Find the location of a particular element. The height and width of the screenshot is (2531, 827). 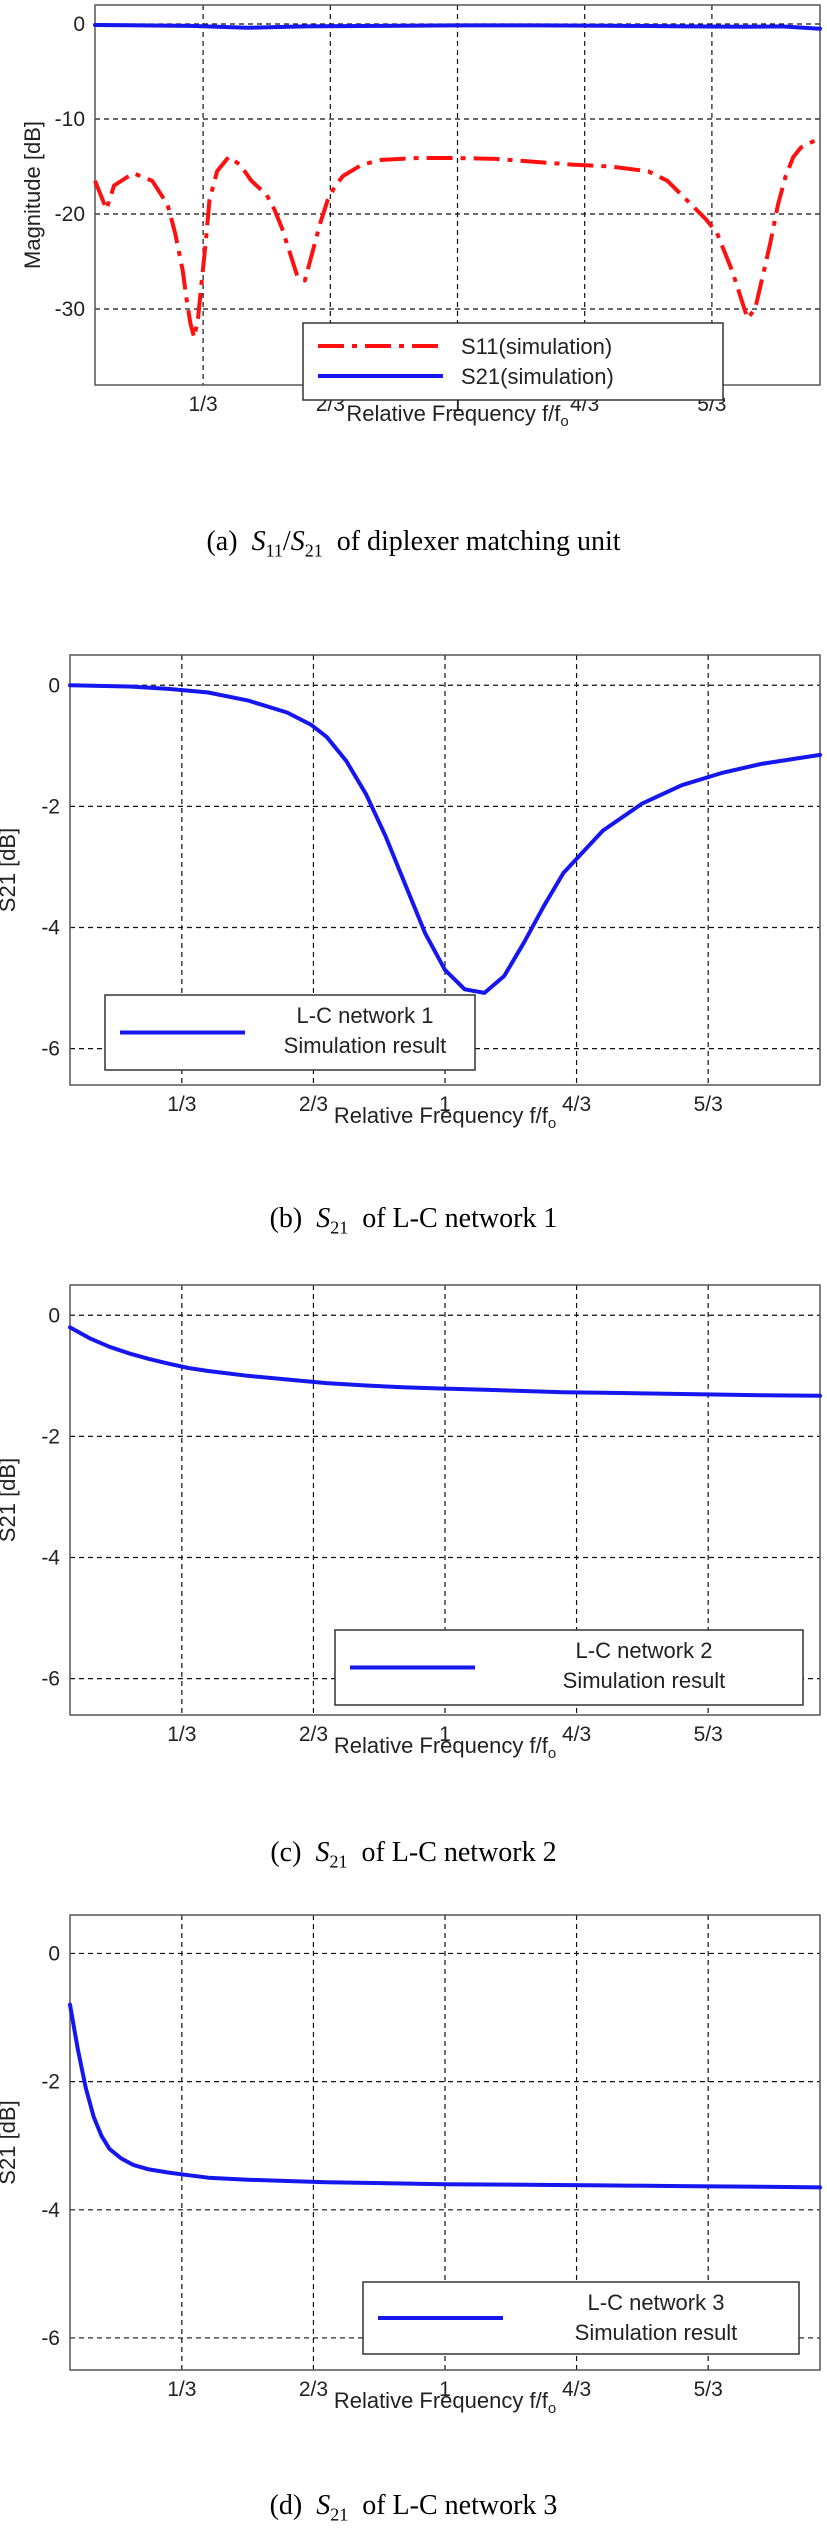

y-tick-label: -20 is located at coordinates (70, 214).